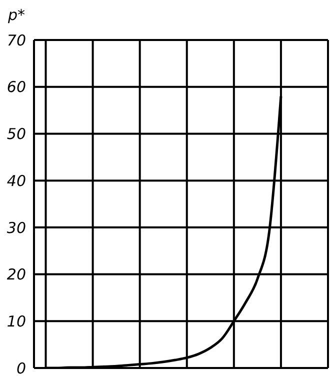 This screenshot has width=330, height=379. What do you see at coordinates (16, 87) in the screenshot?
I see `y-tick-label: 60` at bounding box center [16, 87].